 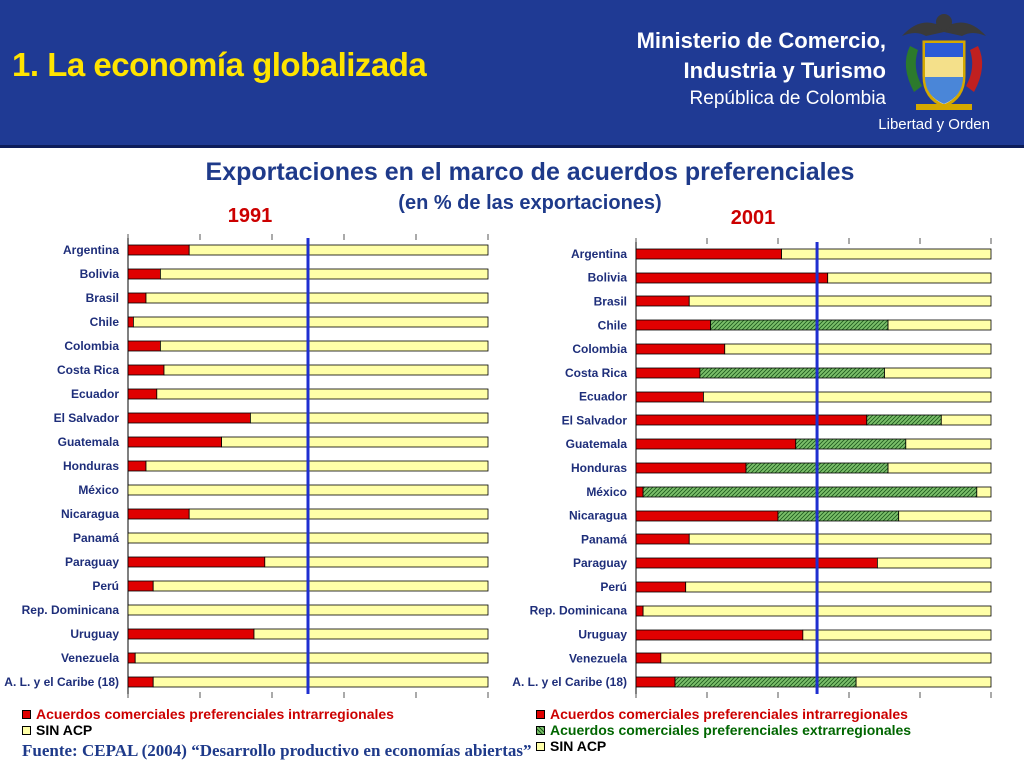 What do you see at coordinates (602, 635) in the screenshot?
I see `category-label: Uruguay` at bounding box center [602, 635].